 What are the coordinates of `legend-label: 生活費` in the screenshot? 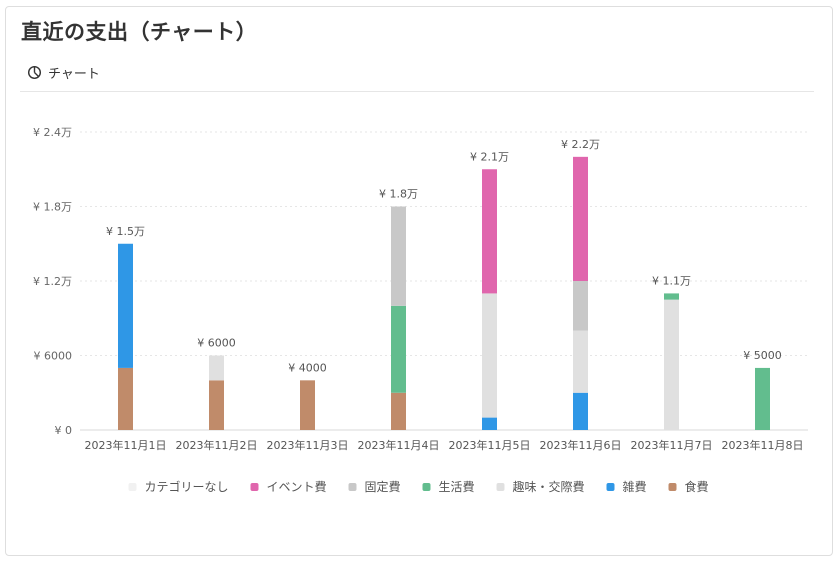 It's located at (457, 486).